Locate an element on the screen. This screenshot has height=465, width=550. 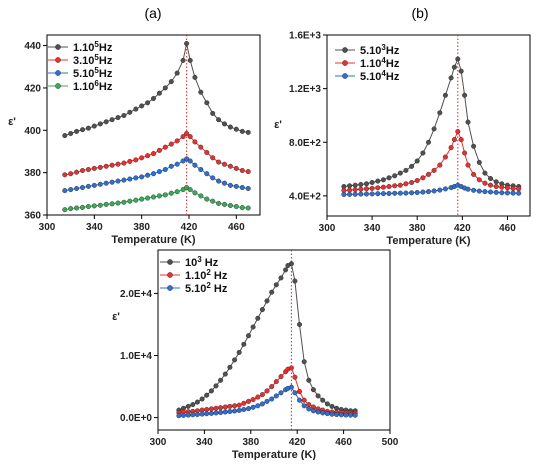
x-axis-label: Temperature (K) is located at coordinates (153, 240).